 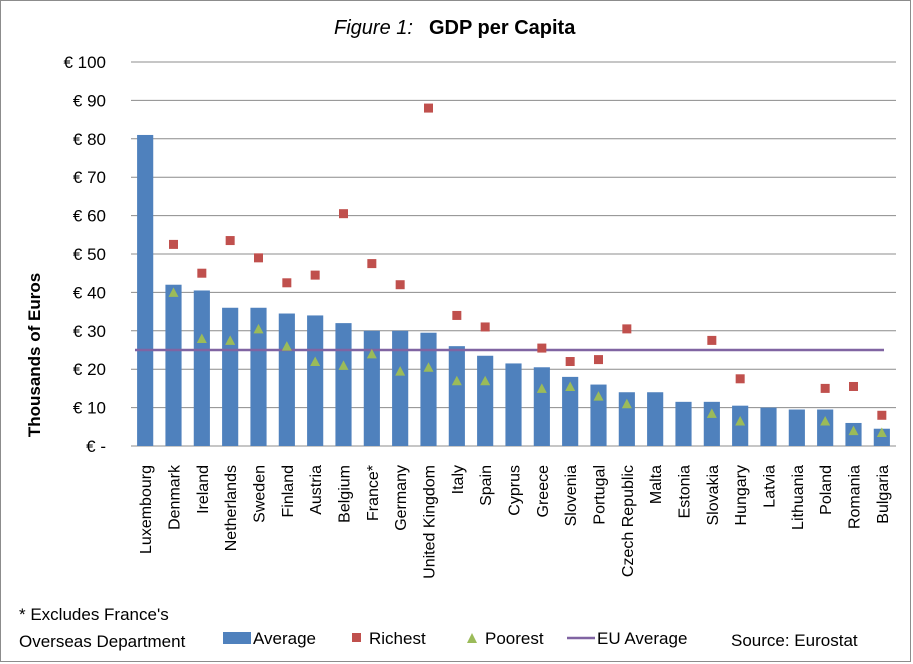 What do you see at coordinates (89, 177) in the screenshot?
I see `y-tick-label: € 70` at bounding box center [89, 177].